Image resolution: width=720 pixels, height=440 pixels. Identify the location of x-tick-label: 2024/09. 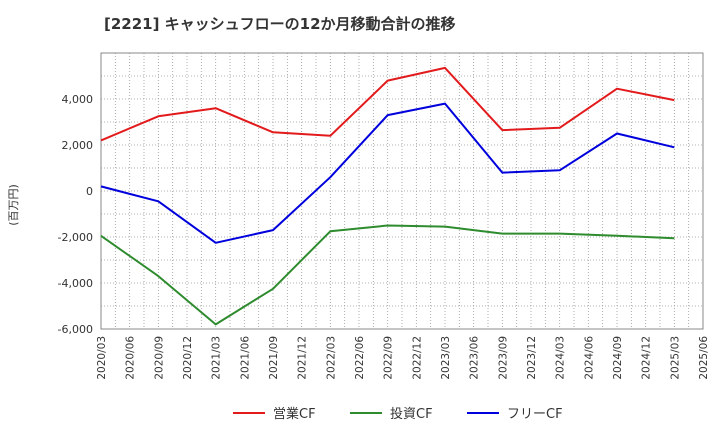
(618, 358).